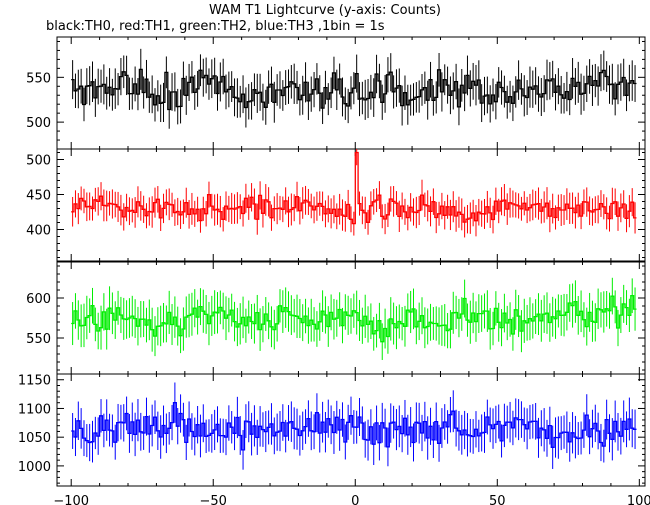 The image size is (650, 505). What do you see at coordinates (38, 231) in the screenshot?
I see `y-tick-label: 400` at bounding box center [38, 231].